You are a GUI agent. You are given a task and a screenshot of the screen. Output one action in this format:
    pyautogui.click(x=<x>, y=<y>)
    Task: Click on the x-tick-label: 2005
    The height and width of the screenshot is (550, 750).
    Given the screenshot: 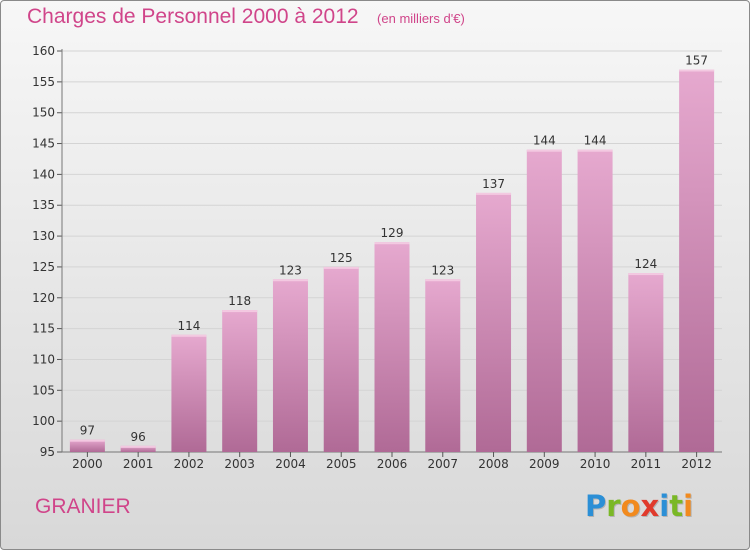 What is the action you would take?
    pyautogui.click(x=341, y=464)
    